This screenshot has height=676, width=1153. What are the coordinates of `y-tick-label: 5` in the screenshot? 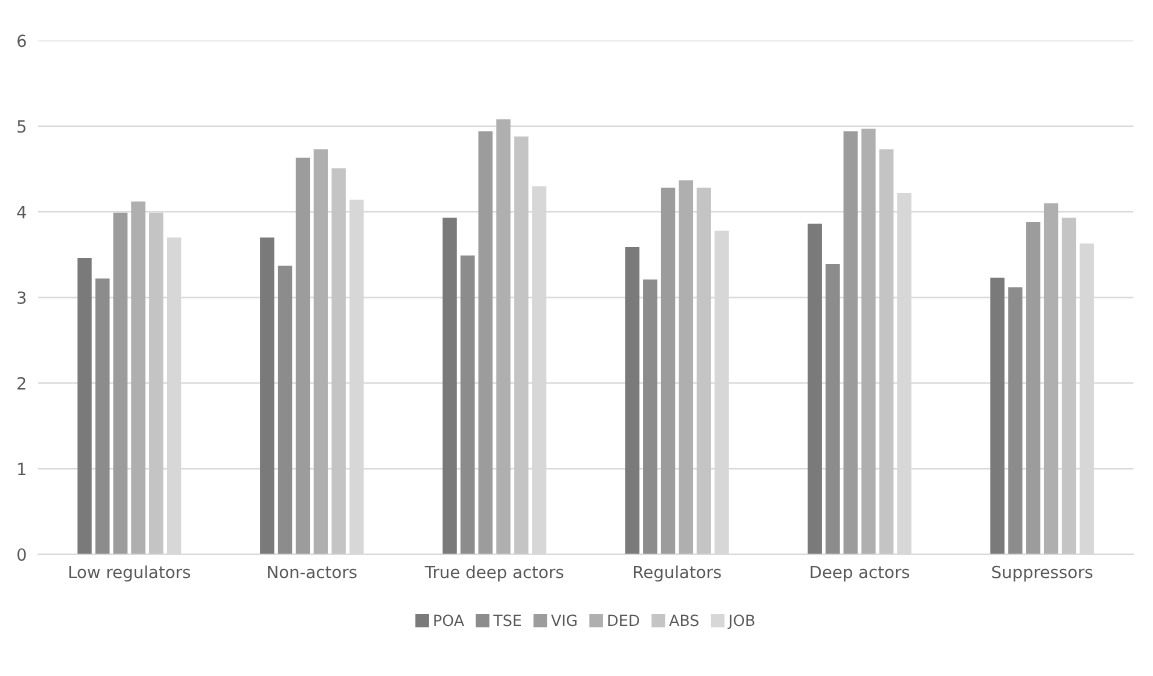 It's located at (21, 126).